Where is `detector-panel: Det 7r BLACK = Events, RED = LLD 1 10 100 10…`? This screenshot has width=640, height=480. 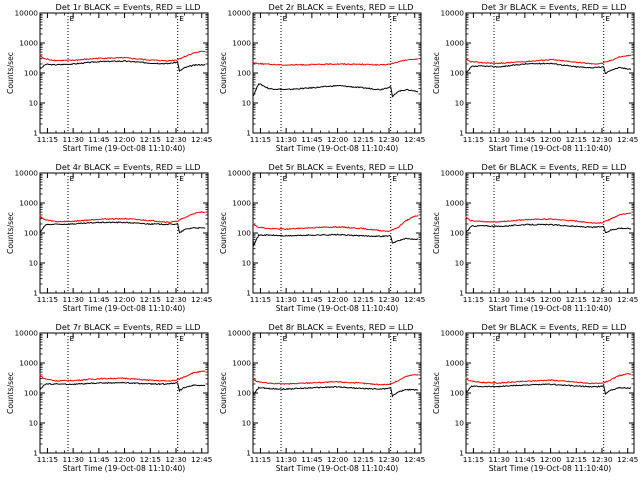
detector-panel: Det 7r BLACK = Events, RED = LLD 1 10 100 10… is located at coordinates (109, 397).